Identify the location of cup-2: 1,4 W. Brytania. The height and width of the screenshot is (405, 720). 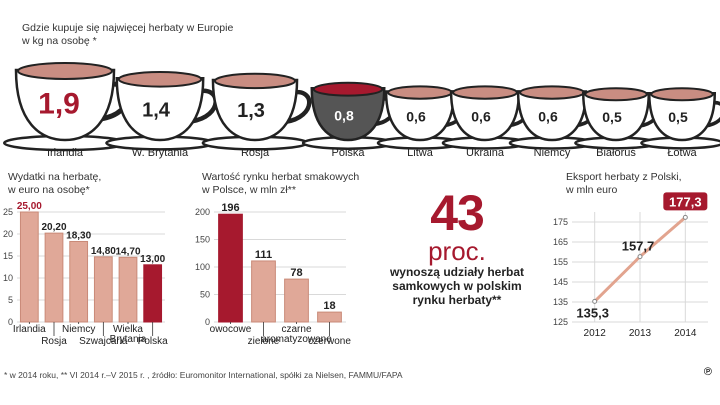
(161, 115).